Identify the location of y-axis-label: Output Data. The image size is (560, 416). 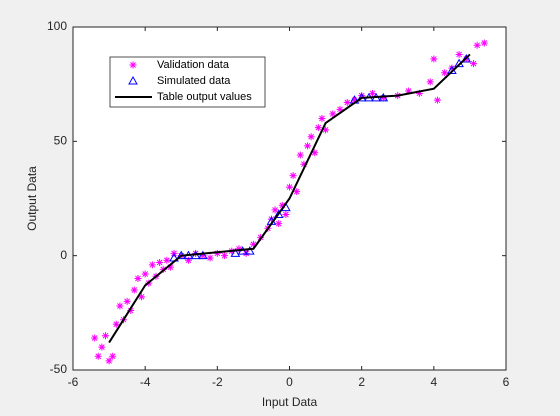
(32, 198).